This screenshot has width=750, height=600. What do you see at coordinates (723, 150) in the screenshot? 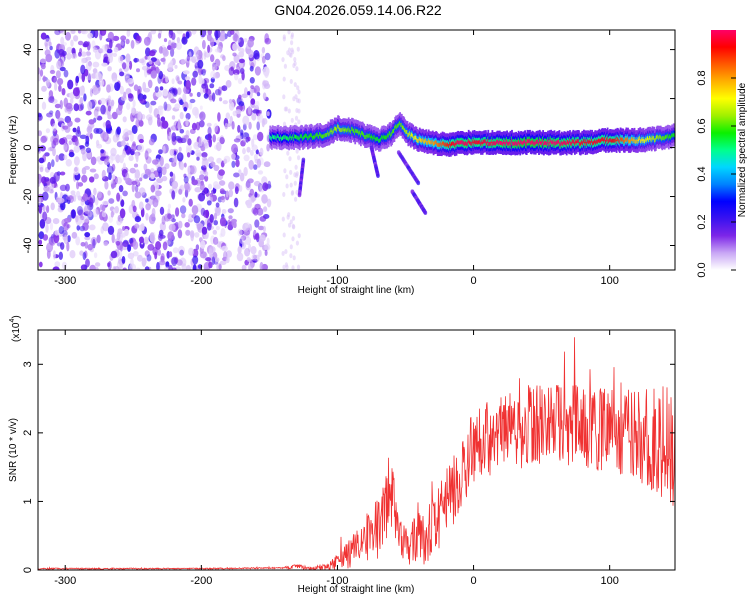
I see `colorbar-gradient` at bounding box center [723, 150].